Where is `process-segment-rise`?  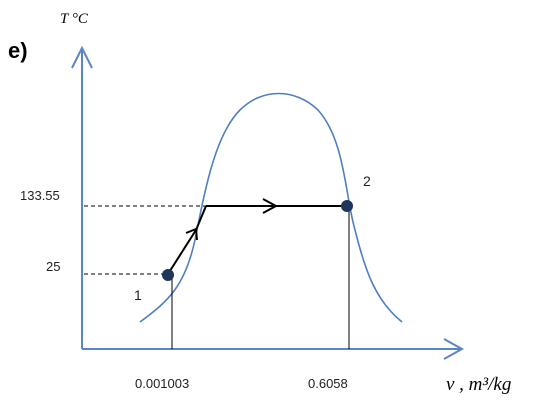
process-segment-rise is located at coordinates (182, 252).